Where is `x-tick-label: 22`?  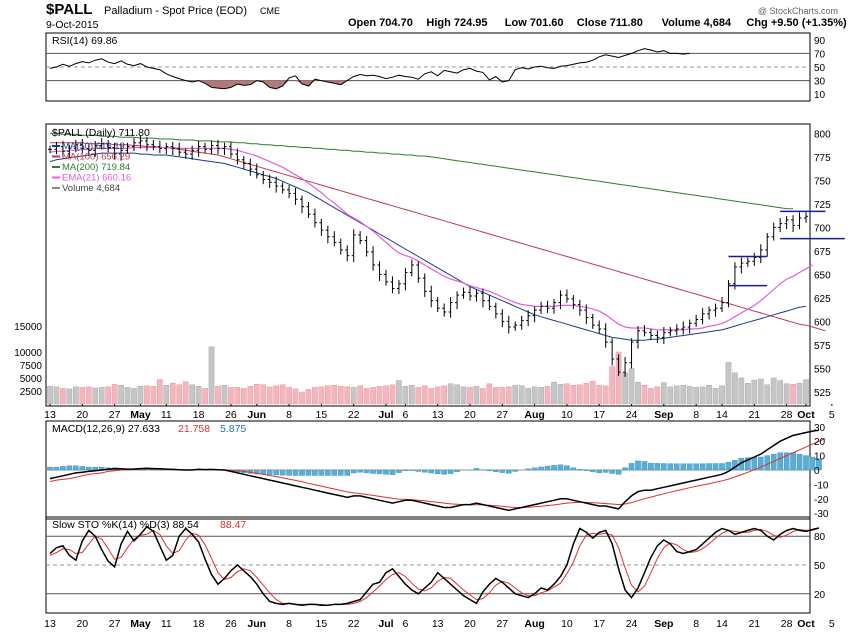
x-tick-label: 22 is located at coordinates (354, 415).